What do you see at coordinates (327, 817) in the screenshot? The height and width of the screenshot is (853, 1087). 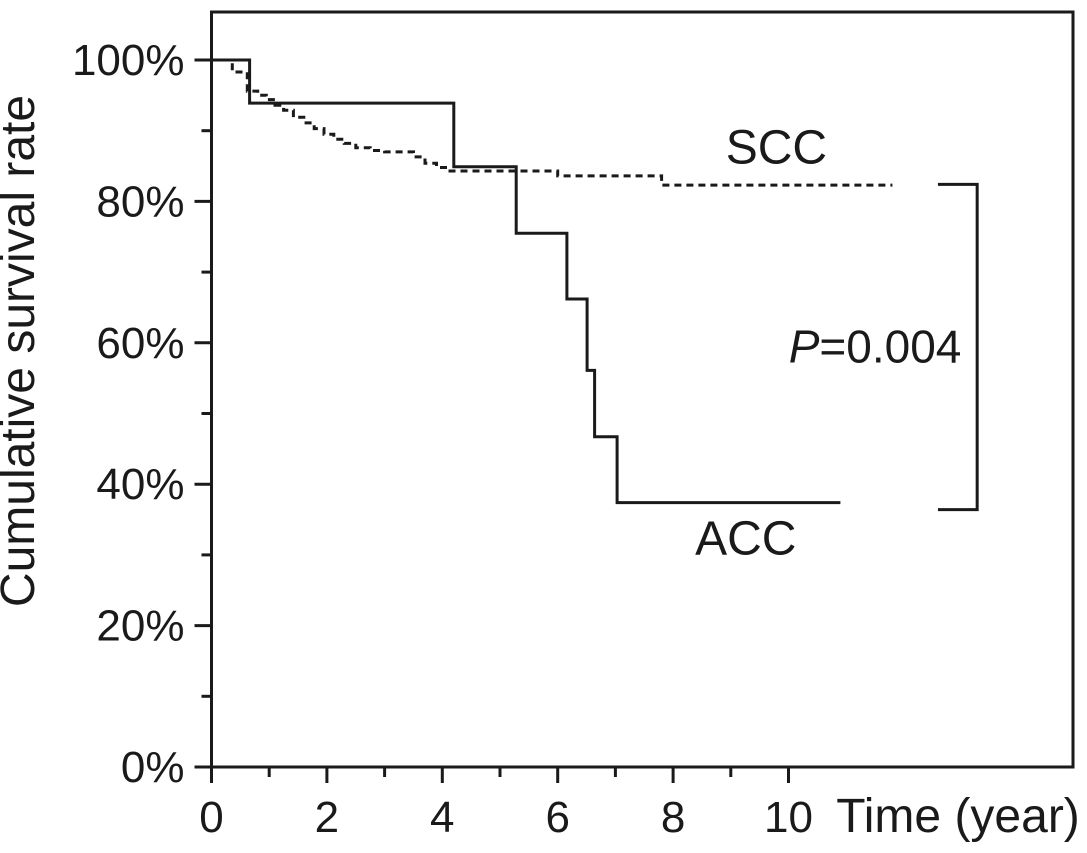 I see `x-tick-label: 2` at bounding box center [327, 817].